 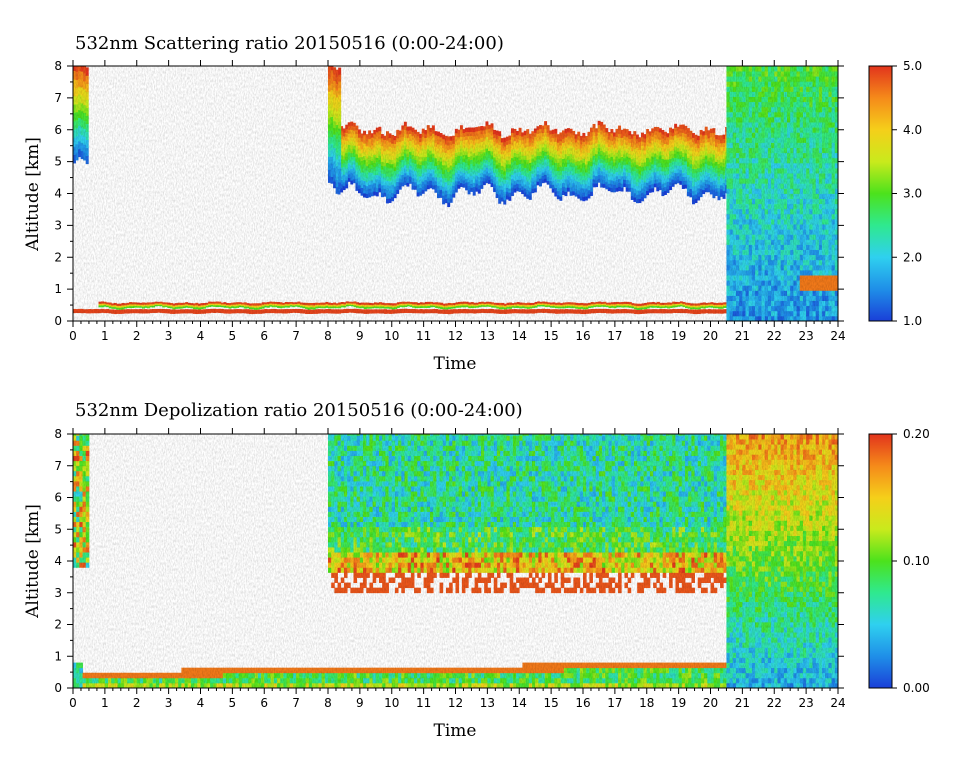 What do you see at coordinates (912, 257) in the screenshot?
I see `colorbar-tick-label: 2.0` at bounding box center [912, 257].